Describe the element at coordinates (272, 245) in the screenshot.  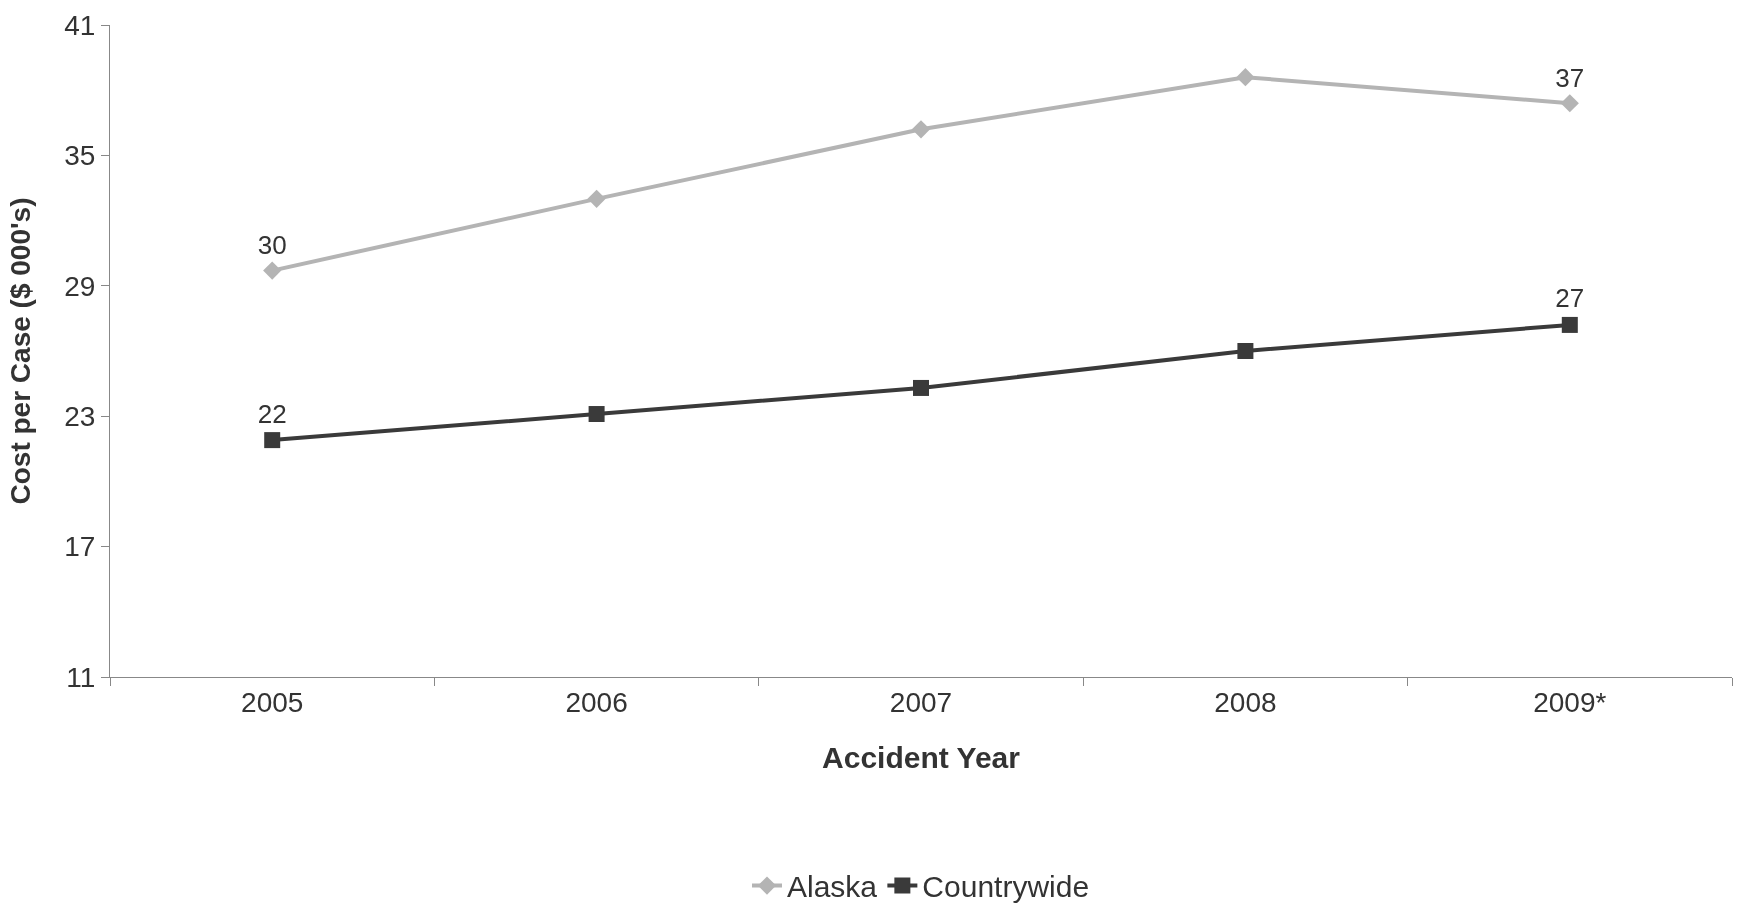
I see `data-label: 30` at that location.